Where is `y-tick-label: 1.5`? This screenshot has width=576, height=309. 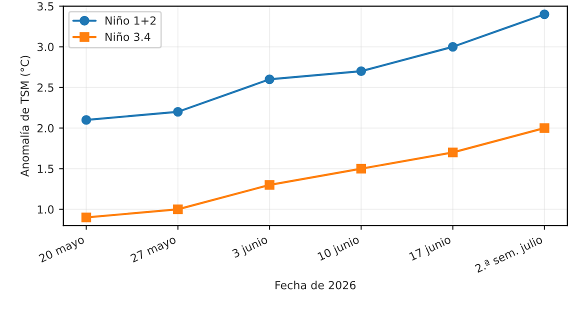 y-tick-label: 1.5 is located at coordinates (46, 169).